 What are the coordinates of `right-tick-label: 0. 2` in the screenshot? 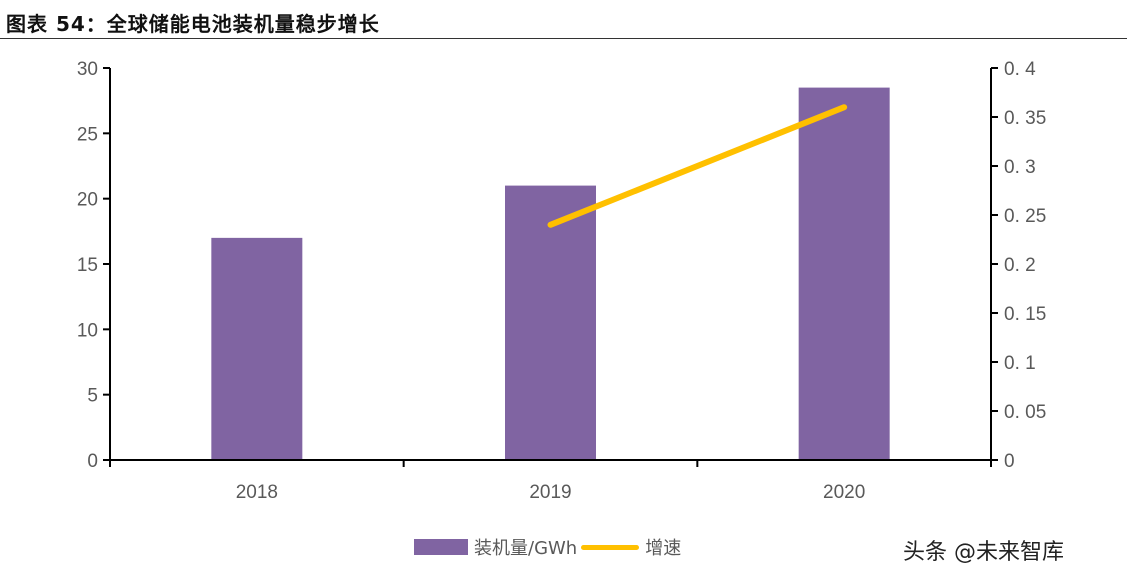 It's located at (1020, 265).